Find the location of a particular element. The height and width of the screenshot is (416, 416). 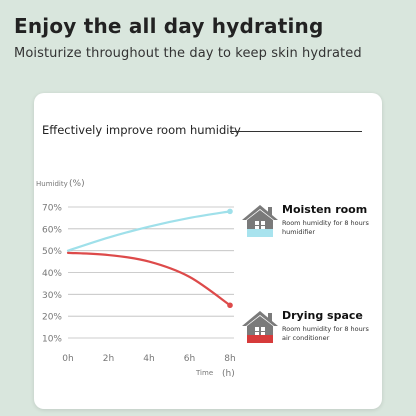

x-tick-label: 4h is located at coordinates (148, 359).